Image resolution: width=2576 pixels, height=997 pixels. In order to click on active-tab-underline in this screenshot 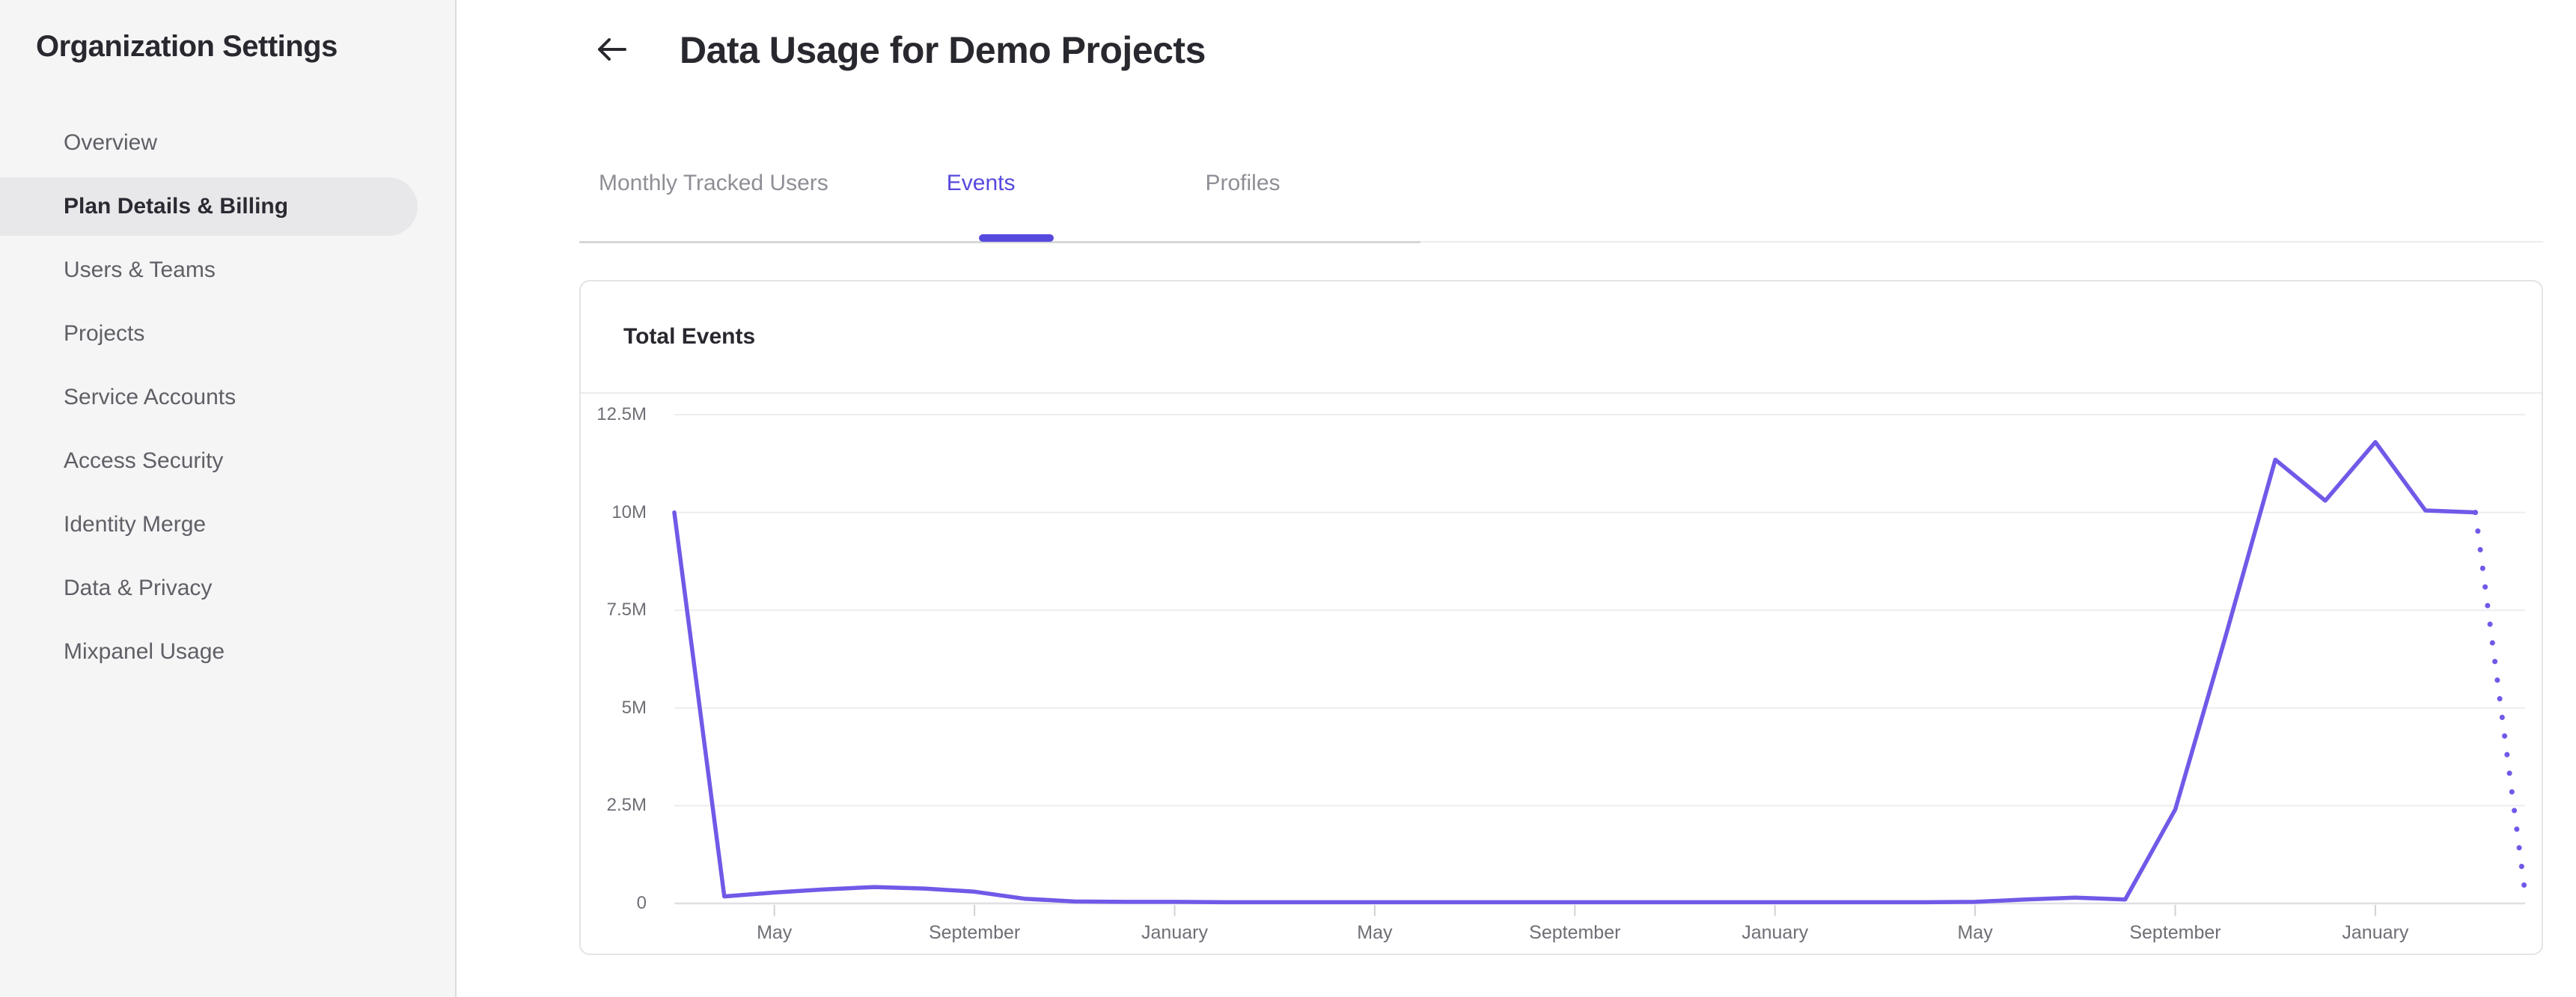, I will do `click(1016, 238)`.